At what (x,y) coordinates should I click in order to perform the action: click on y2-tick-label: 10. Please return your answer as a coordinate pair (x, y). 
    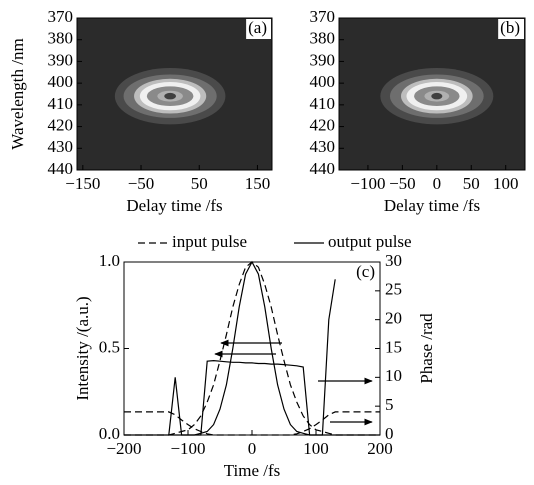
    Looking at the image, I should click on (393, 375).